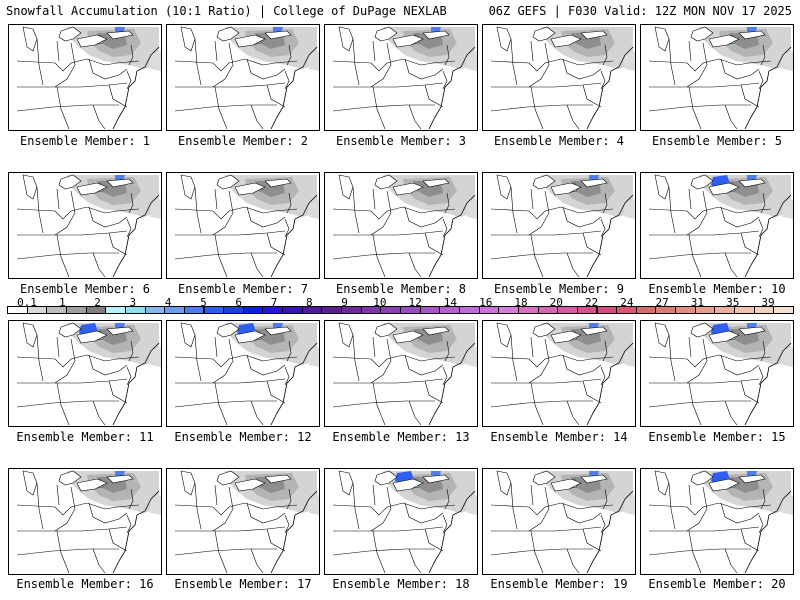 The image size is (800, 600). Describe the element at coordinates (27, 302) in the screenshot. I see `colorbar-tick-label: 0.1` at that location.